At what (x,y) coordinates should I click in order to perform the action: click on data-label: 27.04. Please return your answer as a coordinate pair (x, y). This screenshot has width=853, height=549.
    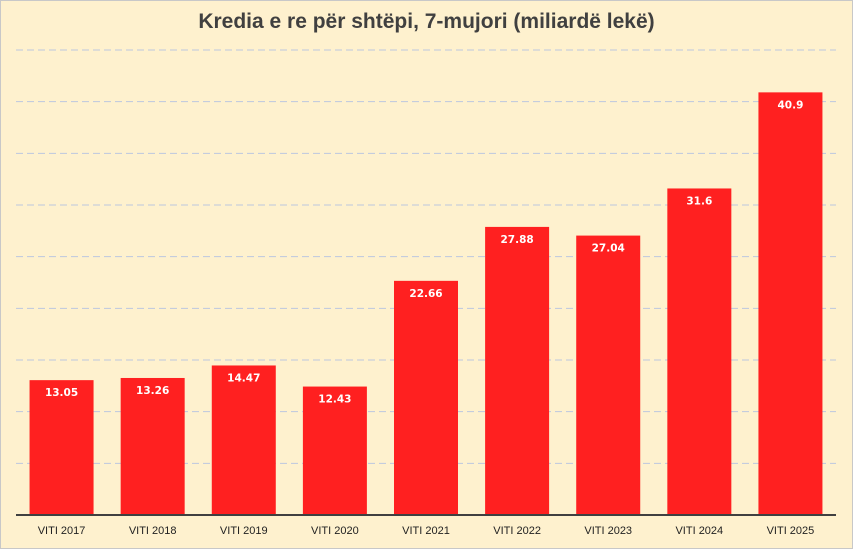
    Looking at the image, I should click on (608, 249).